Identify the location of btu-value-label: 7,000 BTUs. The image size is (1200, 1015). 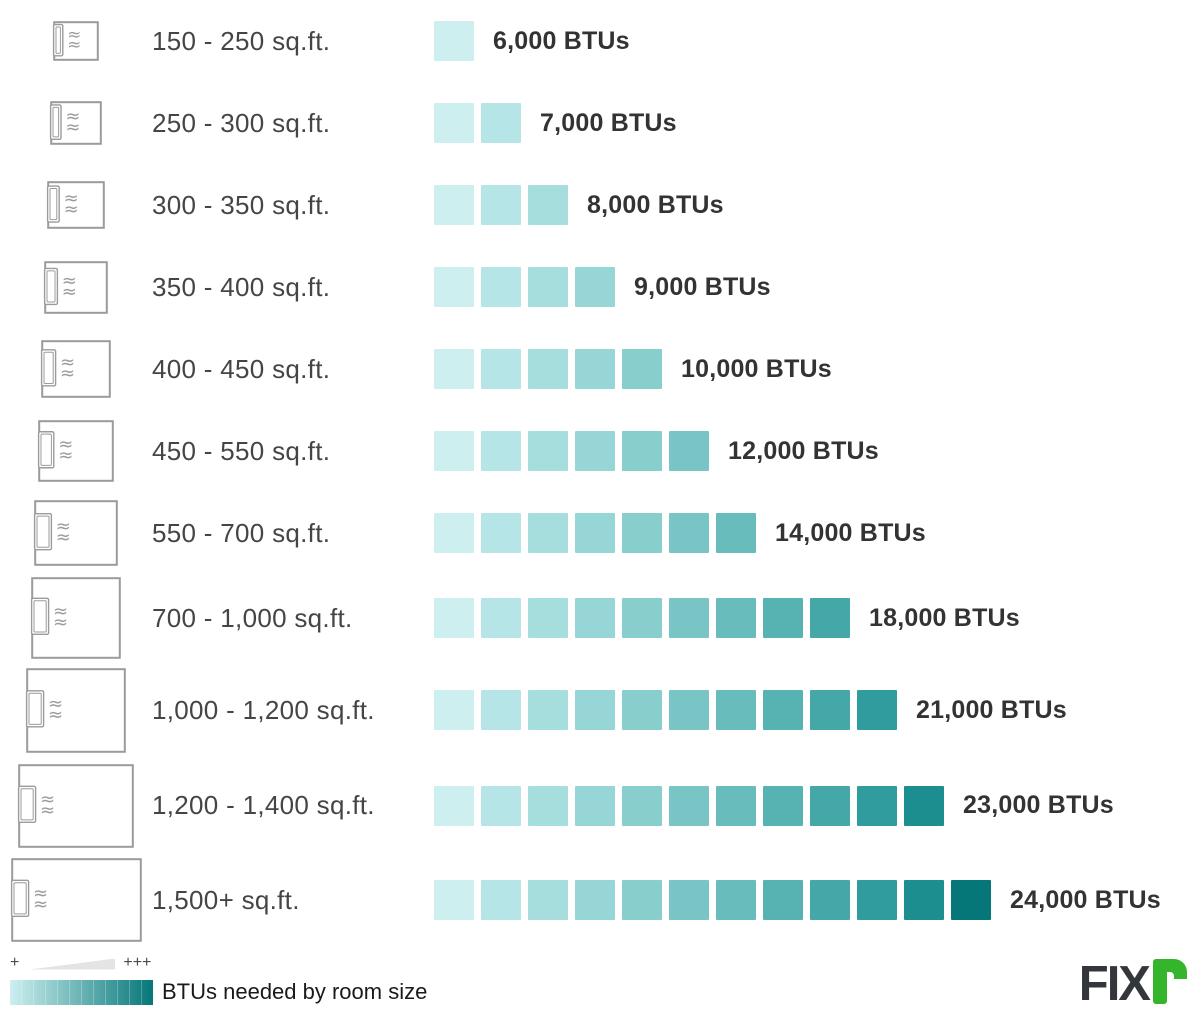
(608, 122).